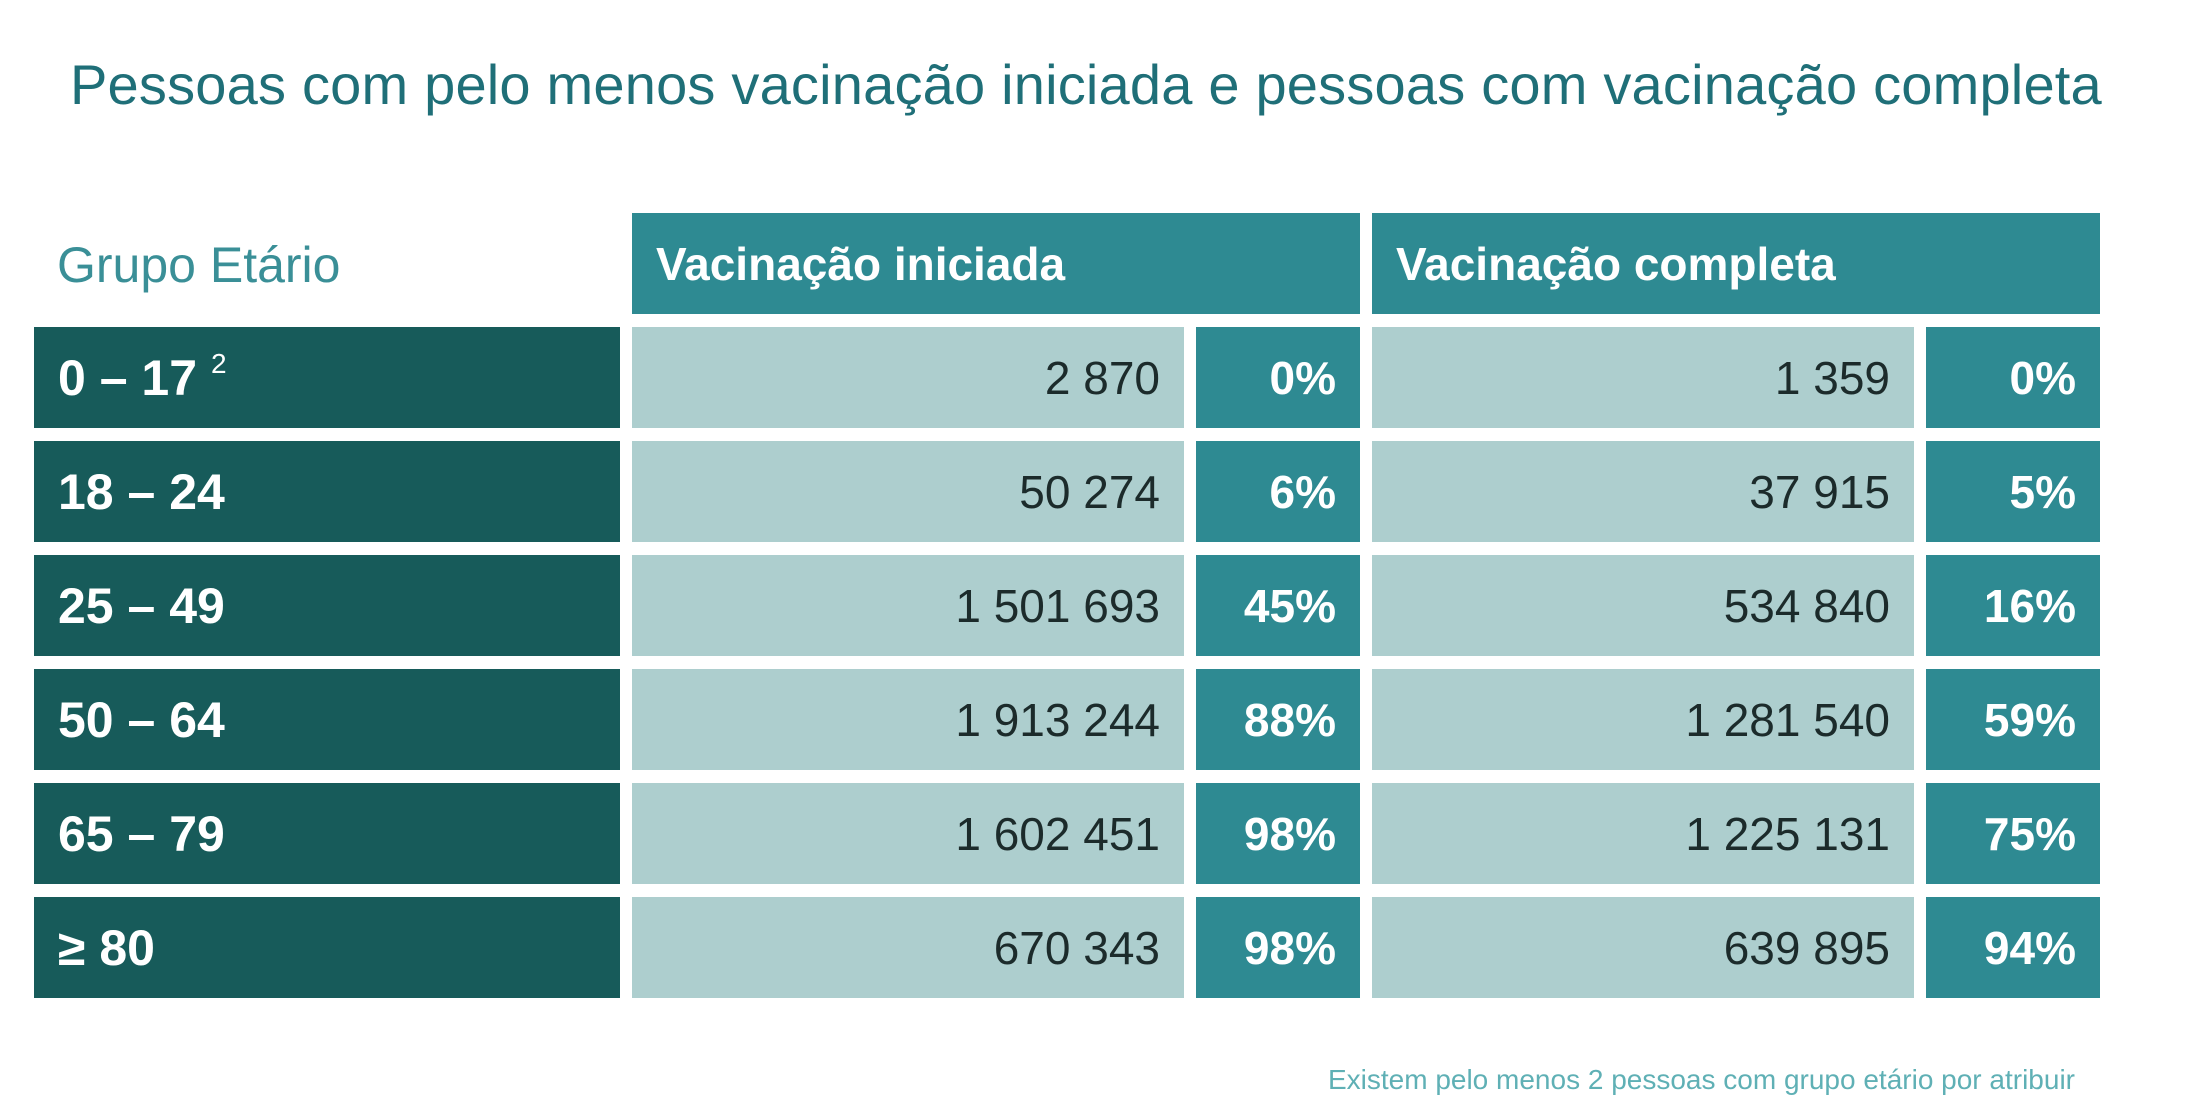 The image size is (2195, 1100). I want to click on iniciada-count-cell: 1 602 451, so click(908, 833).